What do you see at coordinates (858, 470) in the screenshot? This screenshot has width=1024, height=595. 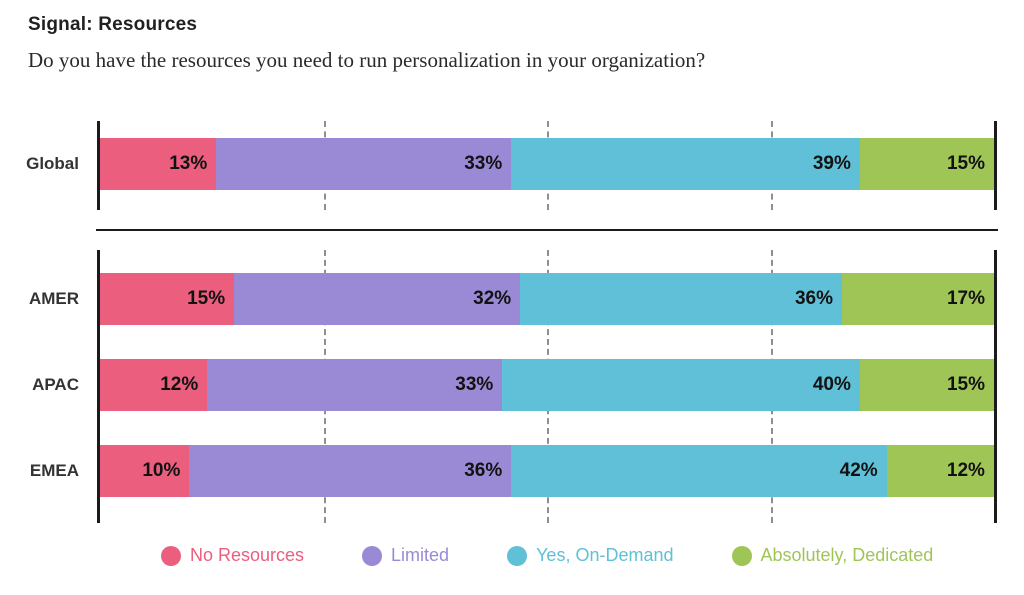 I see `segment-value-label: 42%` at bounding box center [858, 470].